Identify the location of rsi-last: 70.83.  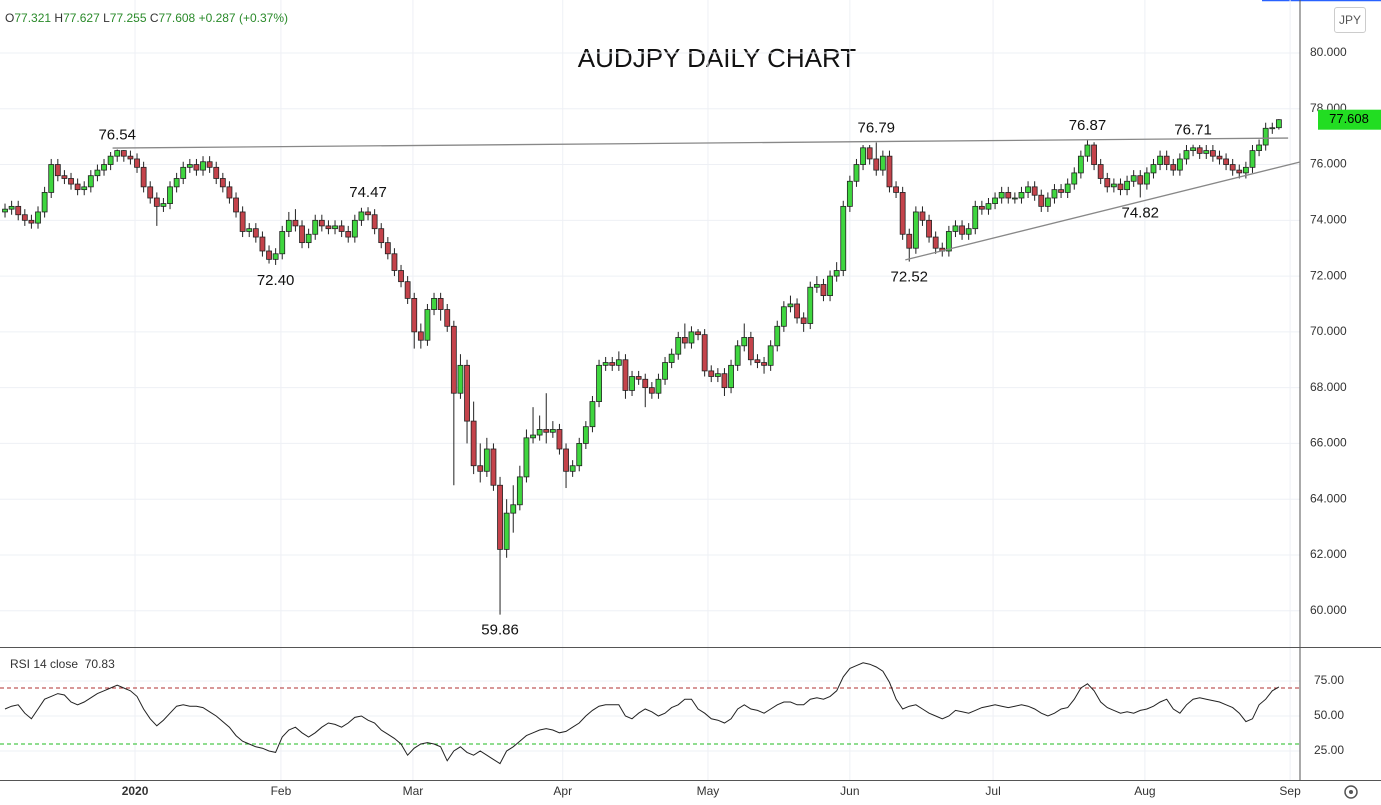
(99, 664).